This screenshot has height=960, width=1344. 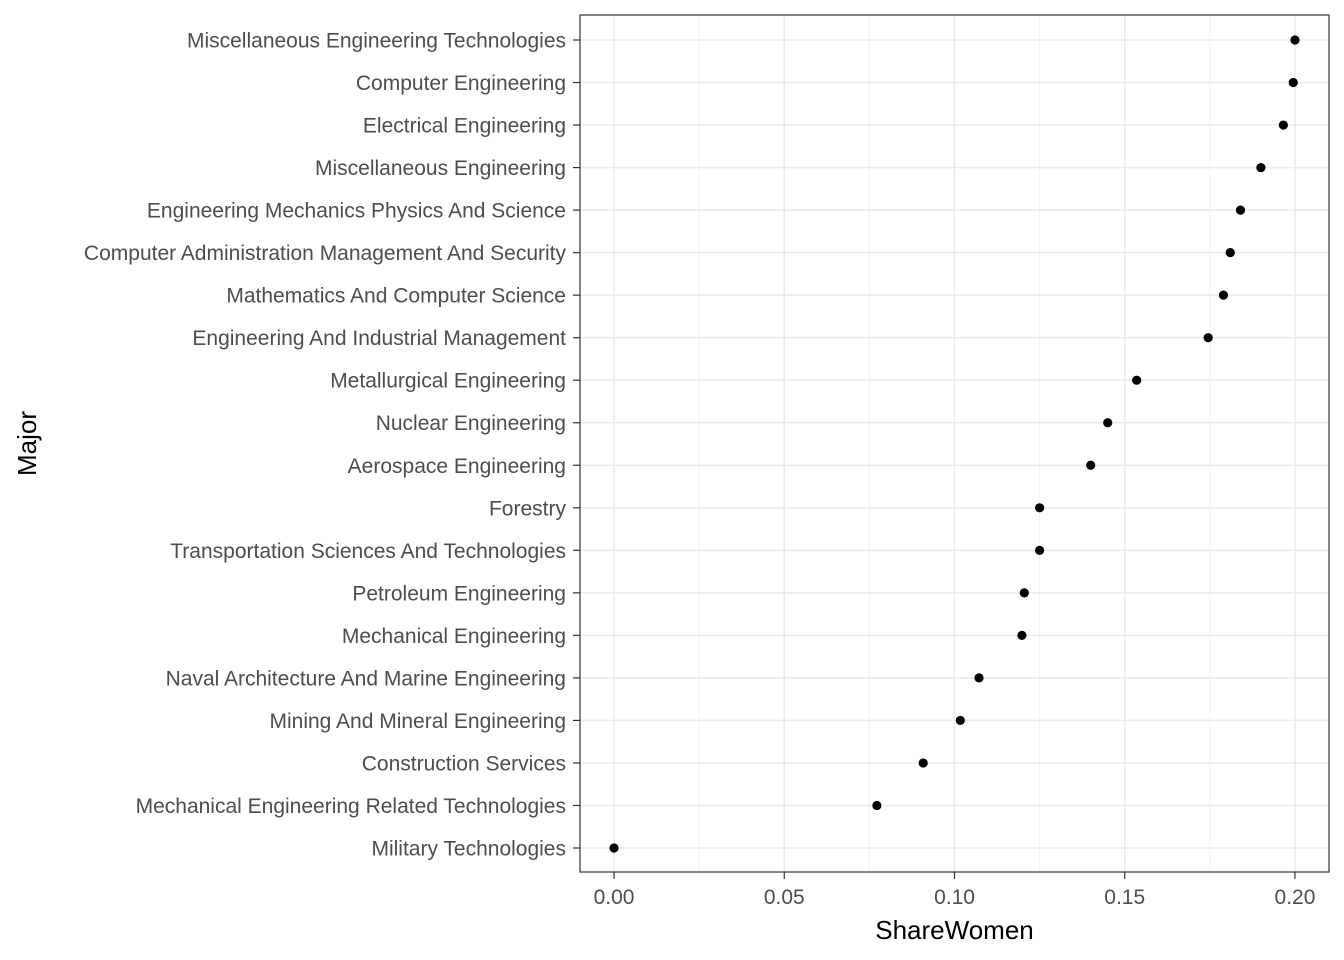 What do you see at coordinates (454, 636) in the screenshot?
I see `y-tick-label: Mechanical Engineering` at bounding box center [454, 636].